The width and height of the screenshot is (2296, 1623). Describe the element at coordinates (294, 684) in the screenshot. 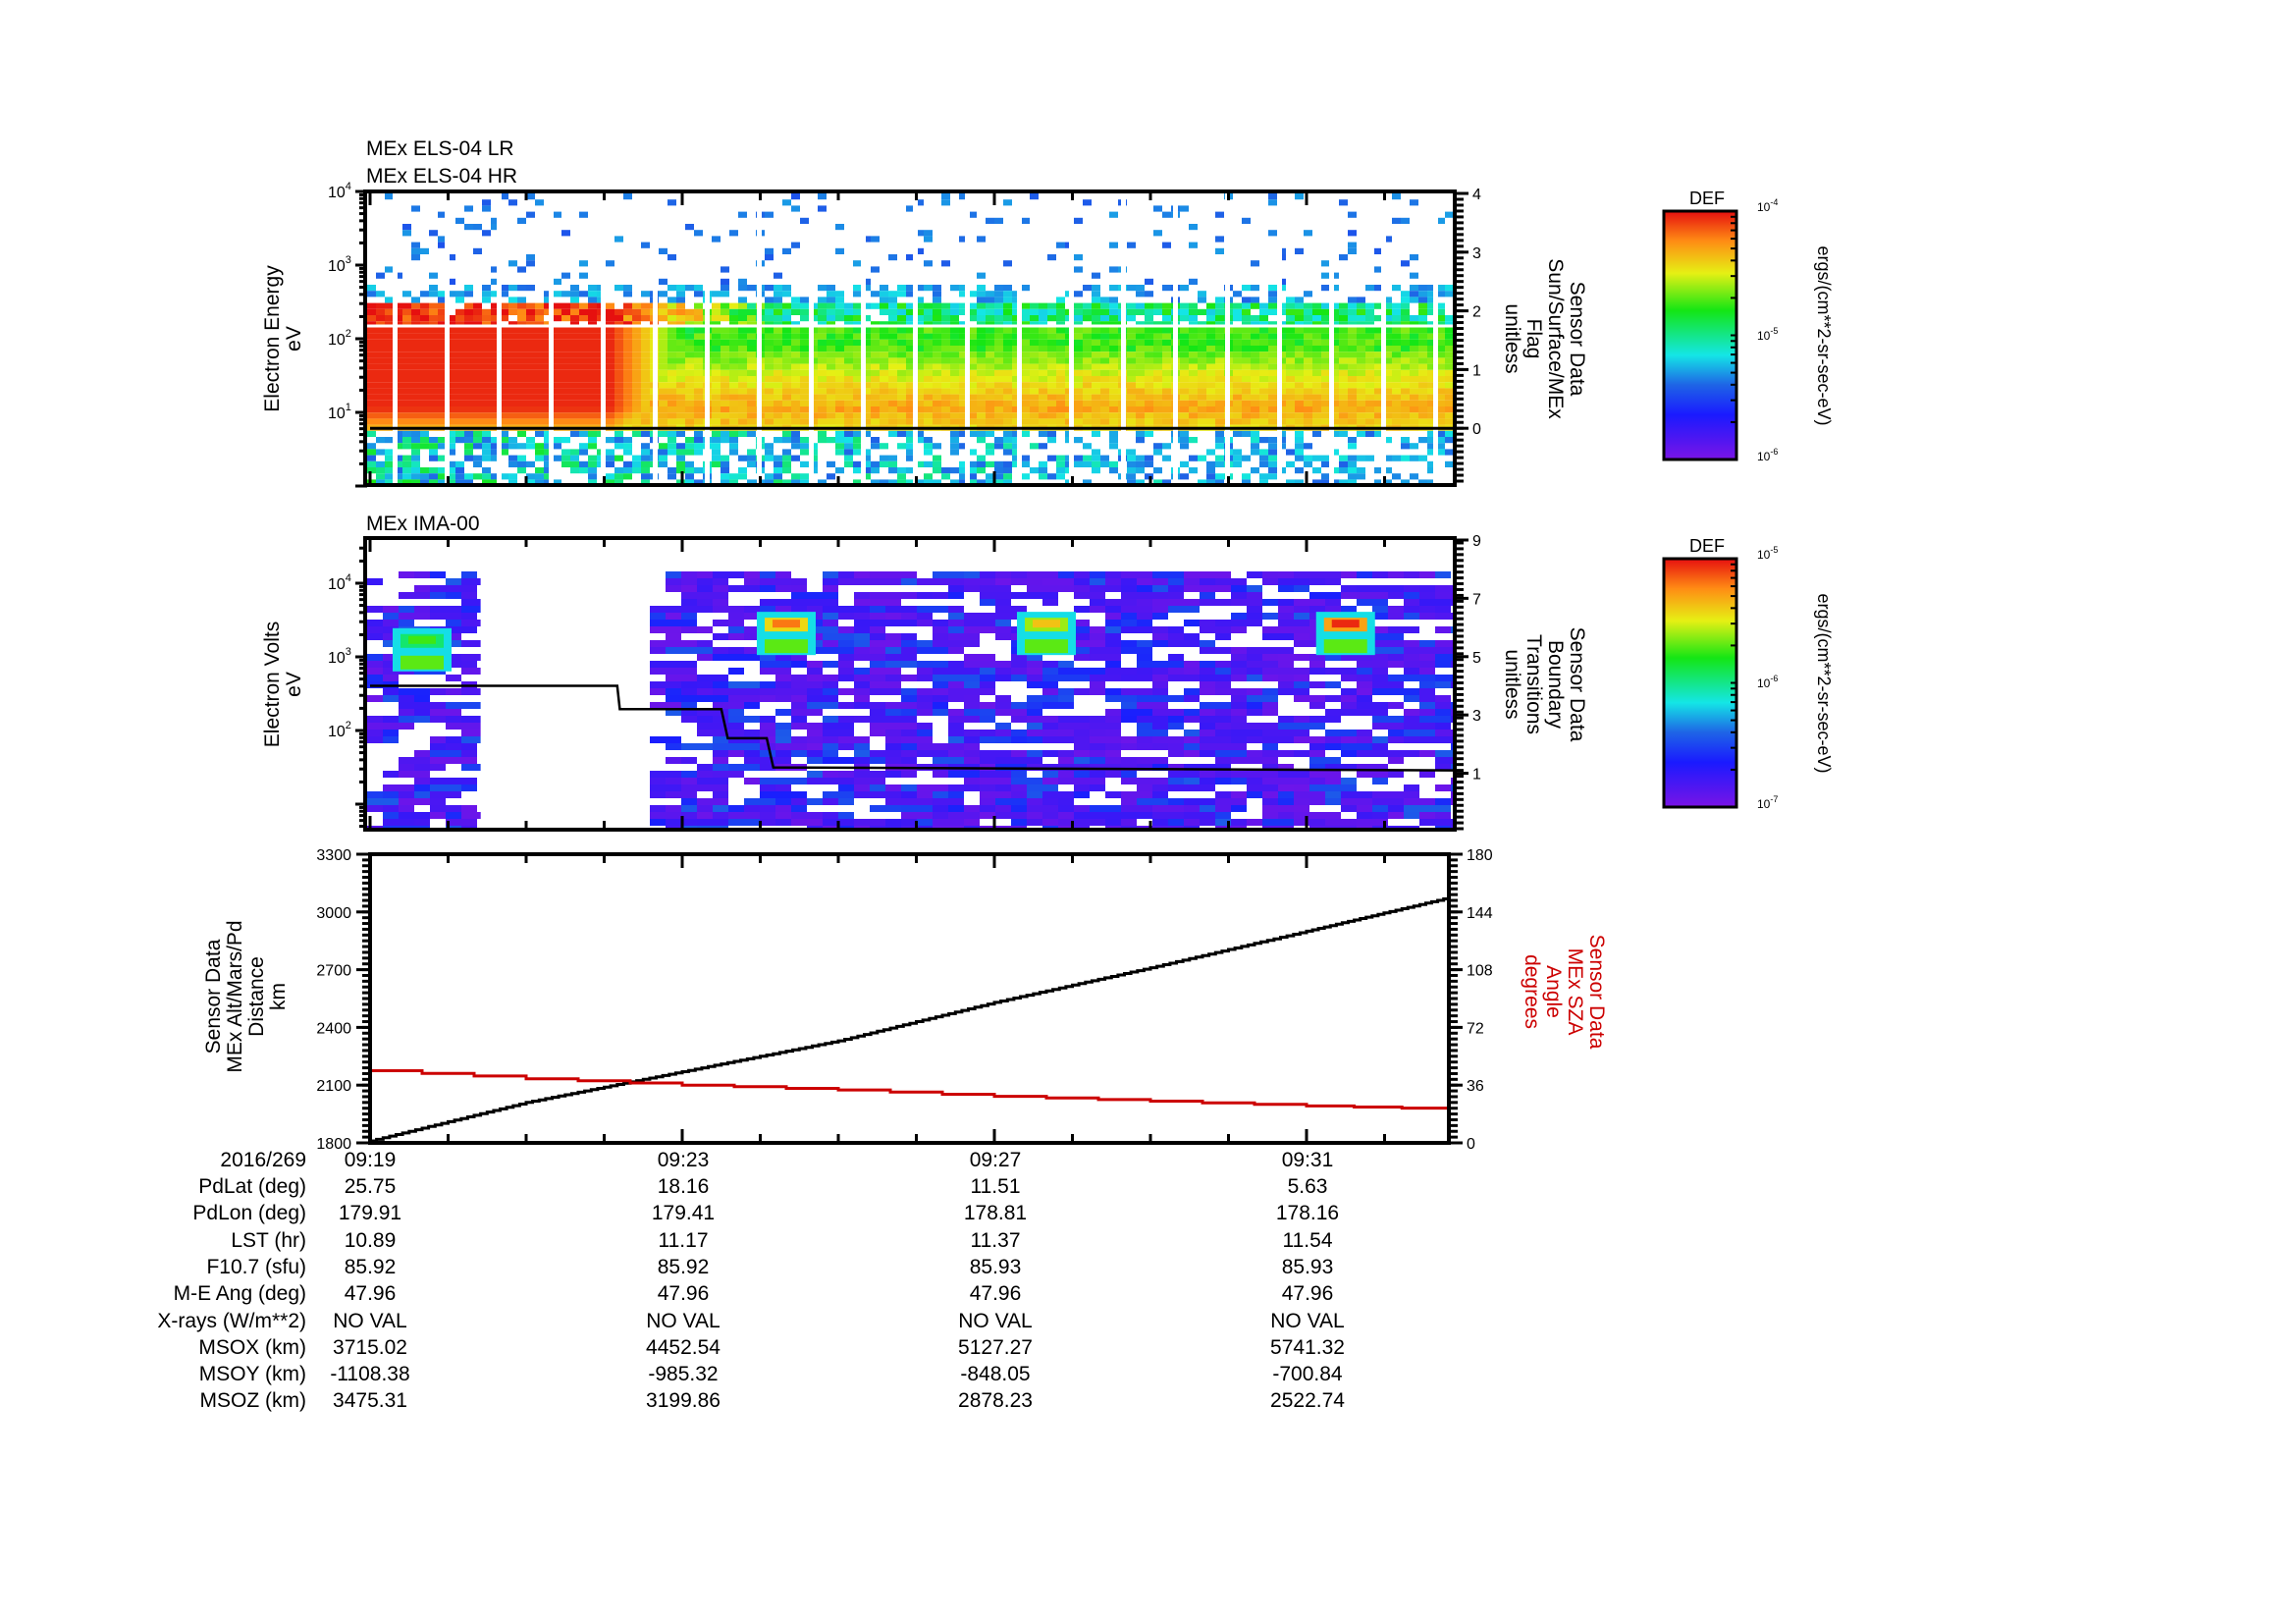

I see `middle-ylabel-2: eV` at that location.